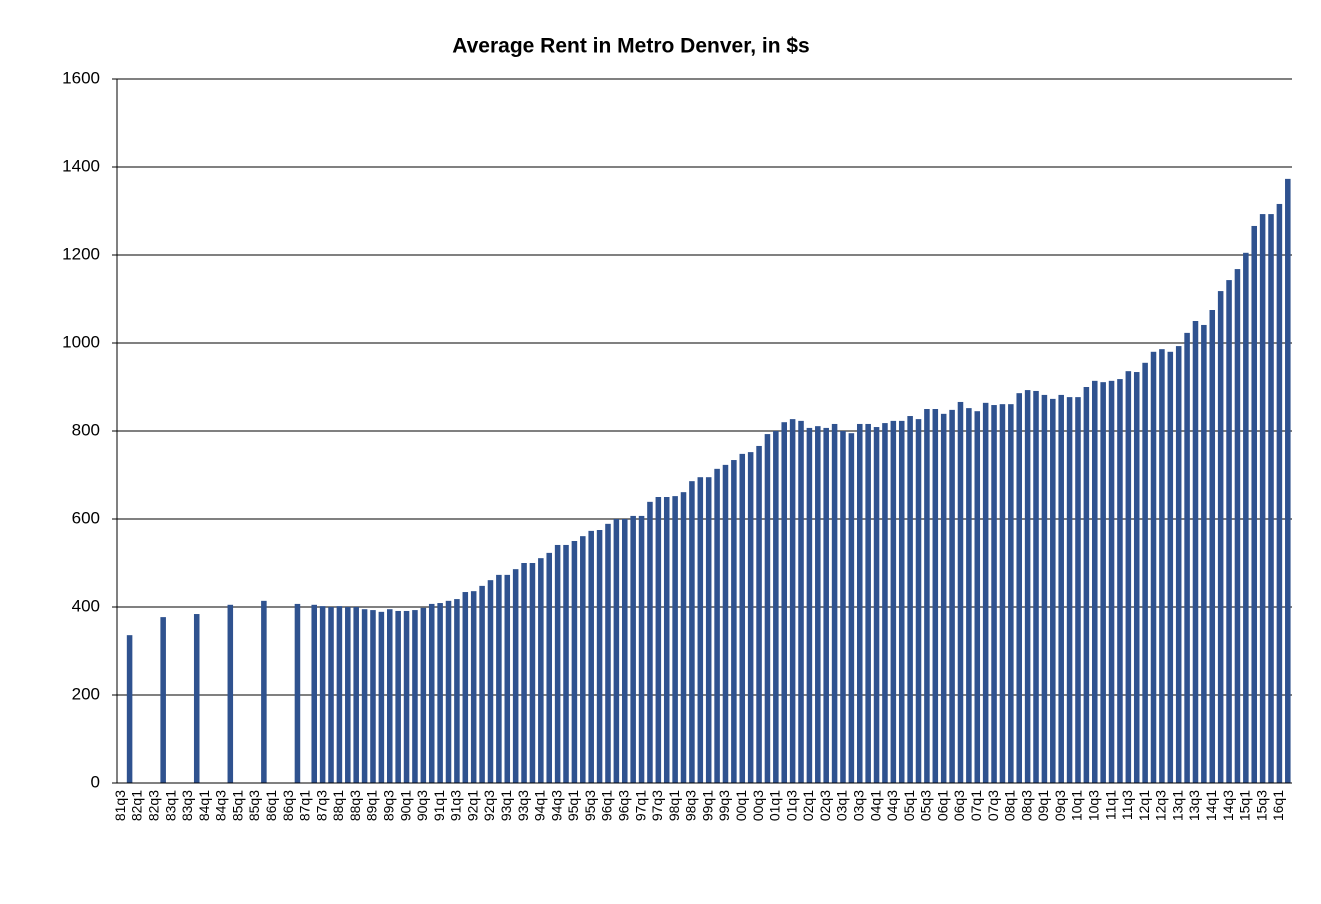  What do you see at coordinates (153, 805) in the screenshot?
I see `x-tick-label: 82q3` at bounding box center [153, 805].